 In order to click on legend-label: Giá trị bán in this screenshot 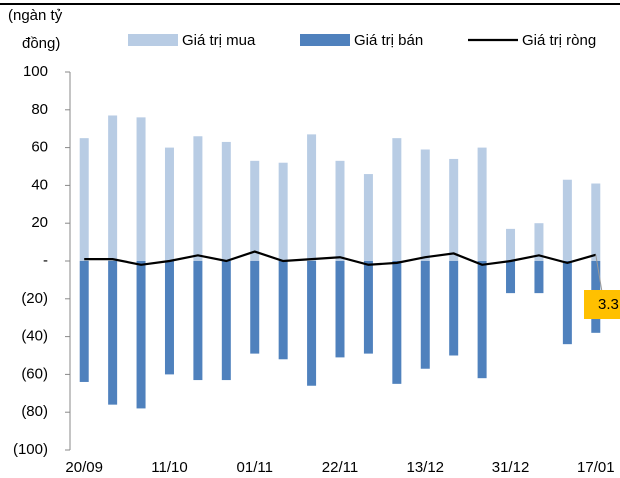, I will do `click(388, 40)`.